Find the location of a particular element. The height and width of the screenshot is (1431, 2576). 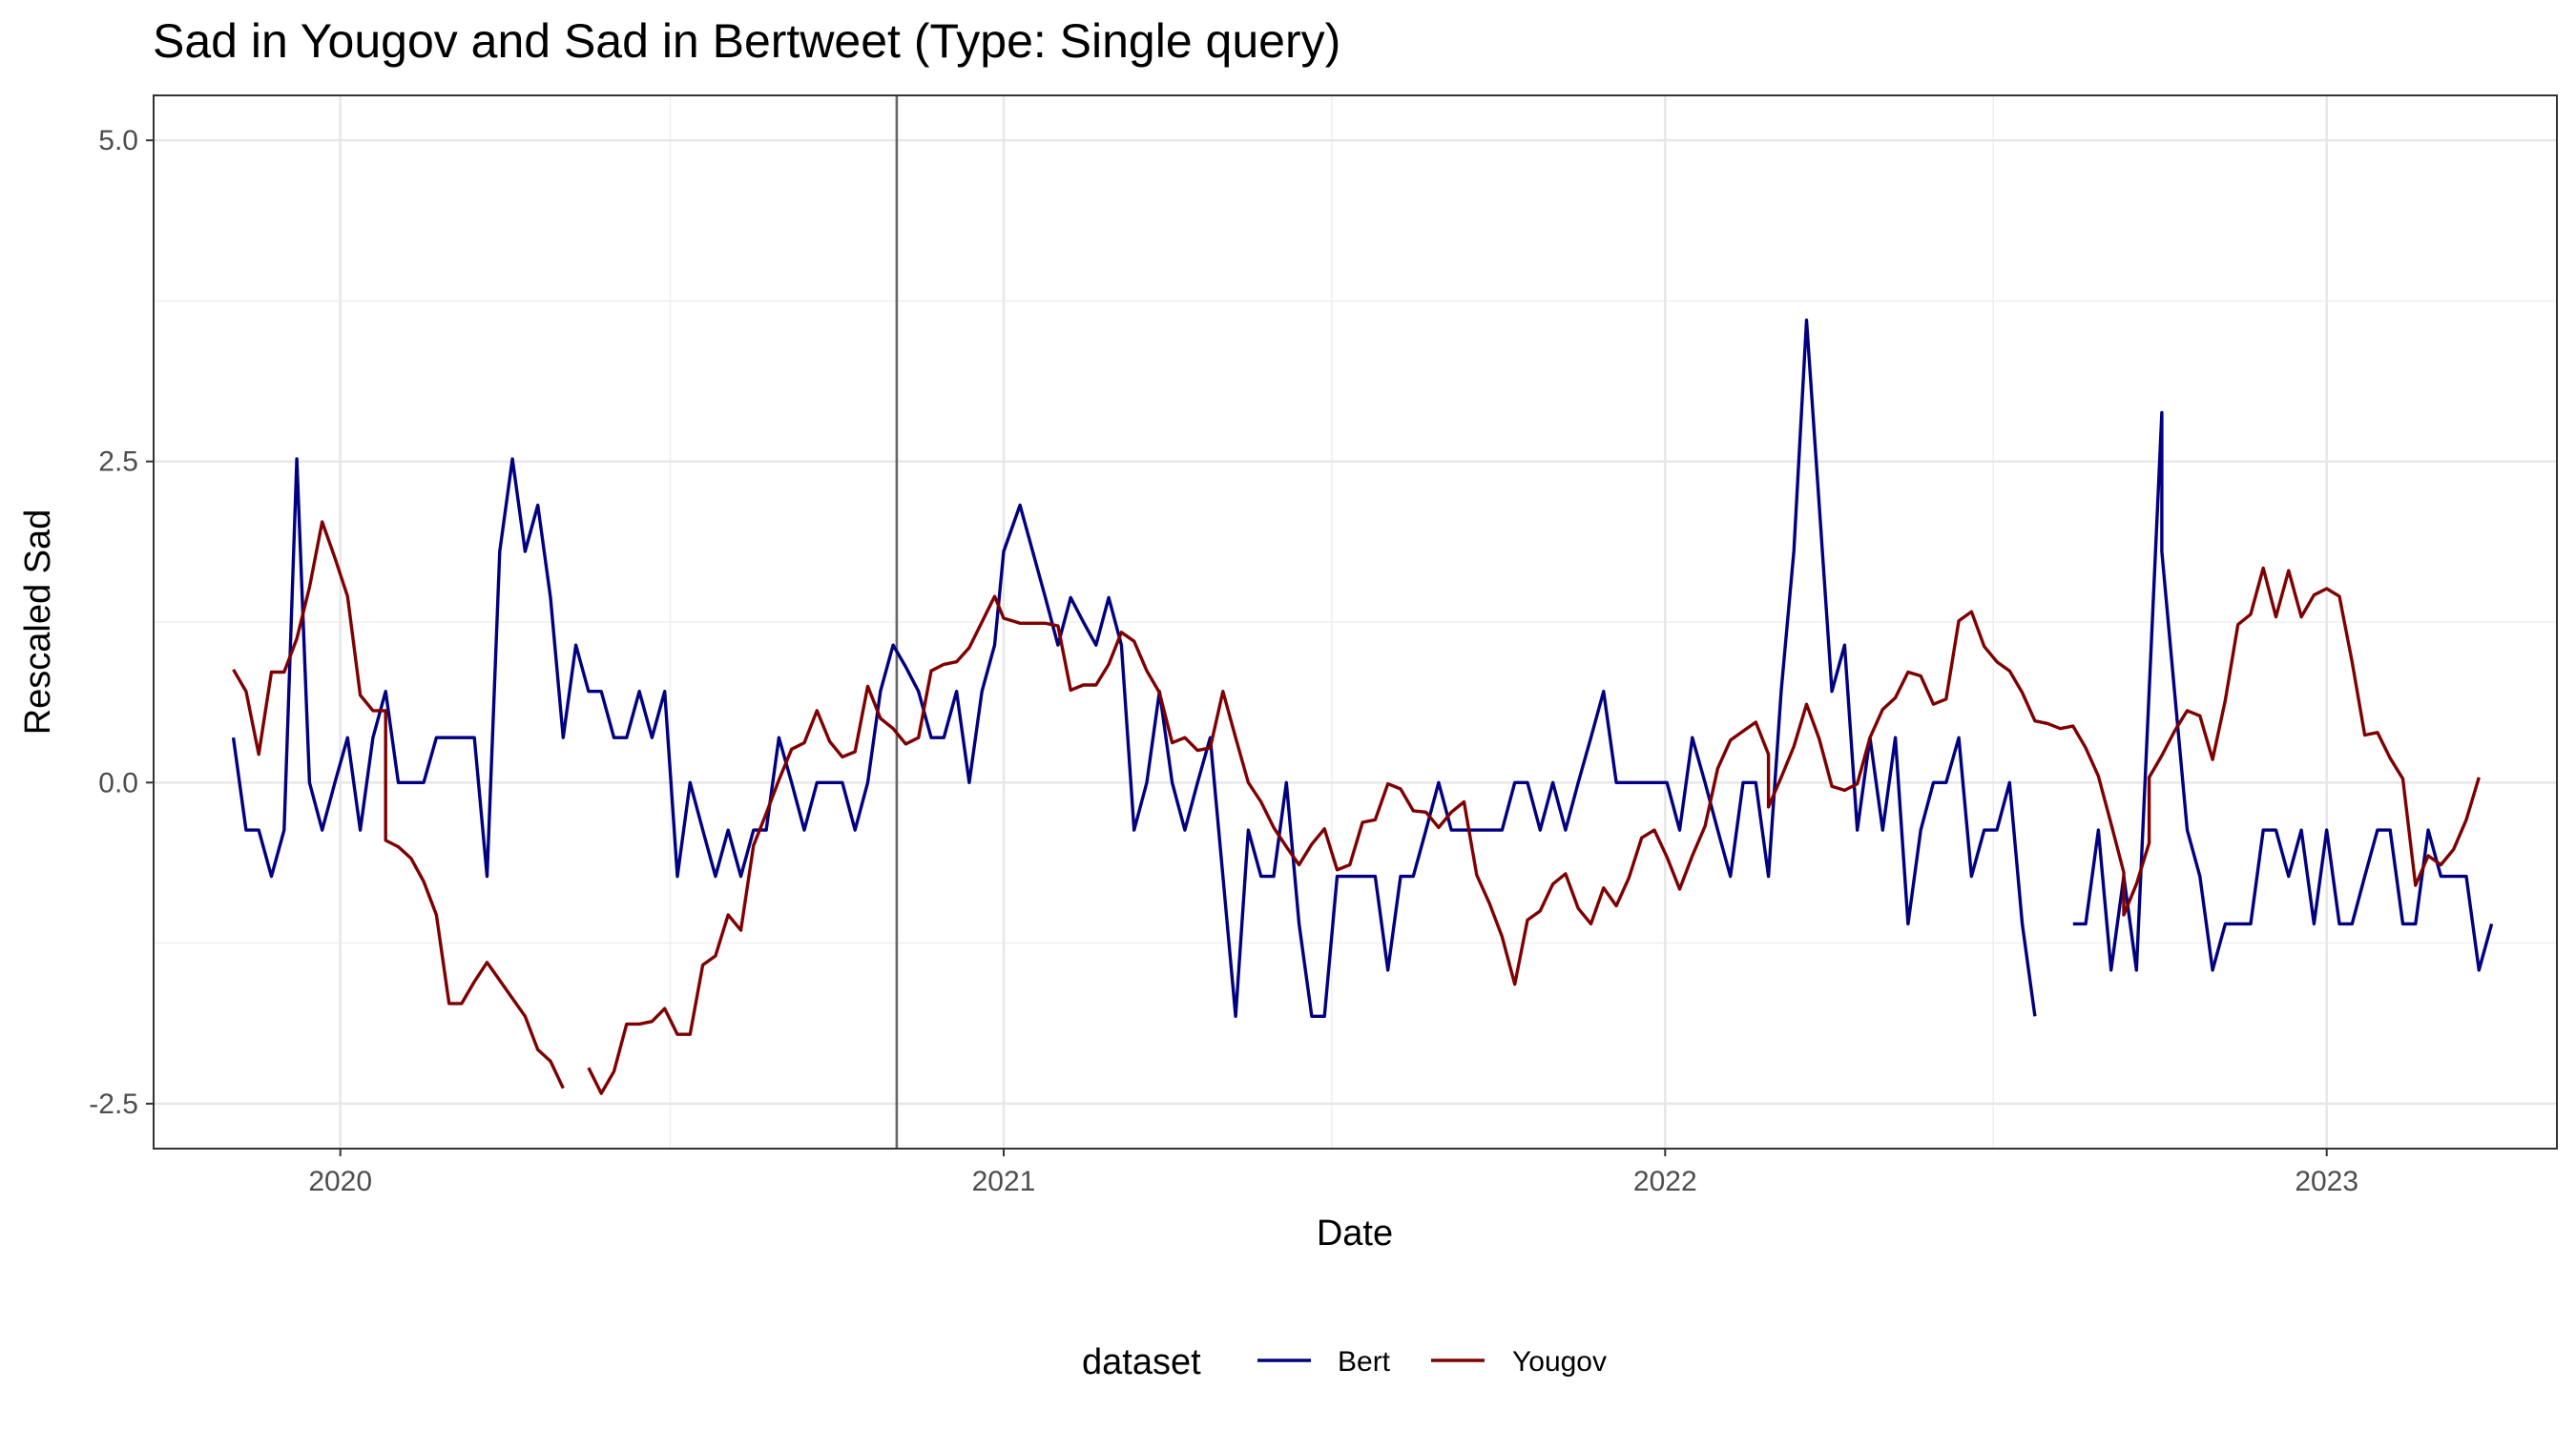

y-tick-label: 0.0 is located at coordinates (118, 782).